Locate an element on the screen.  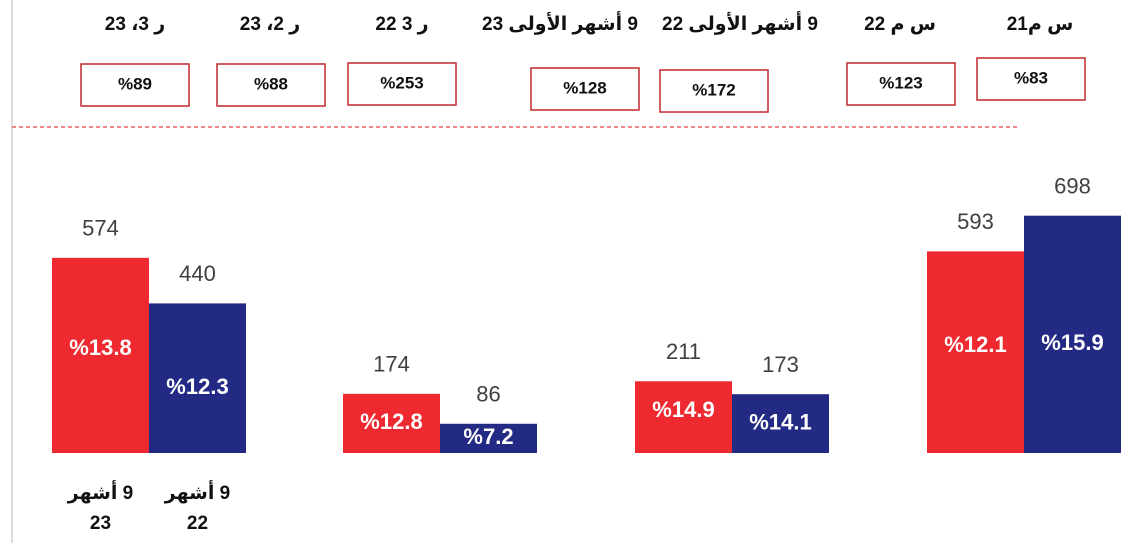
value-label: 574 is located at coordinates (100, 228).